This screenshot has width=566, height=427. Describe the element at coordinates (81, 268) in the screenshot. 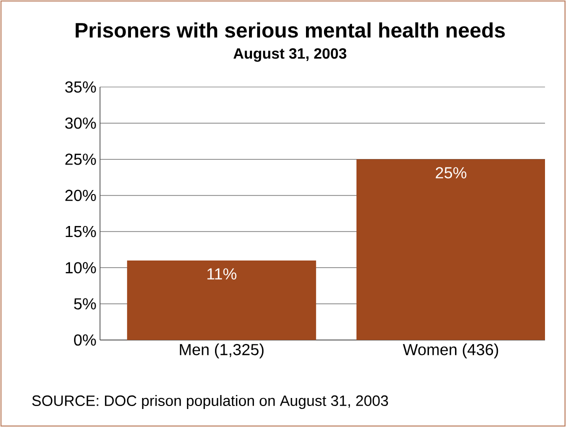

I see `y-tick-label: 10%` at that location.